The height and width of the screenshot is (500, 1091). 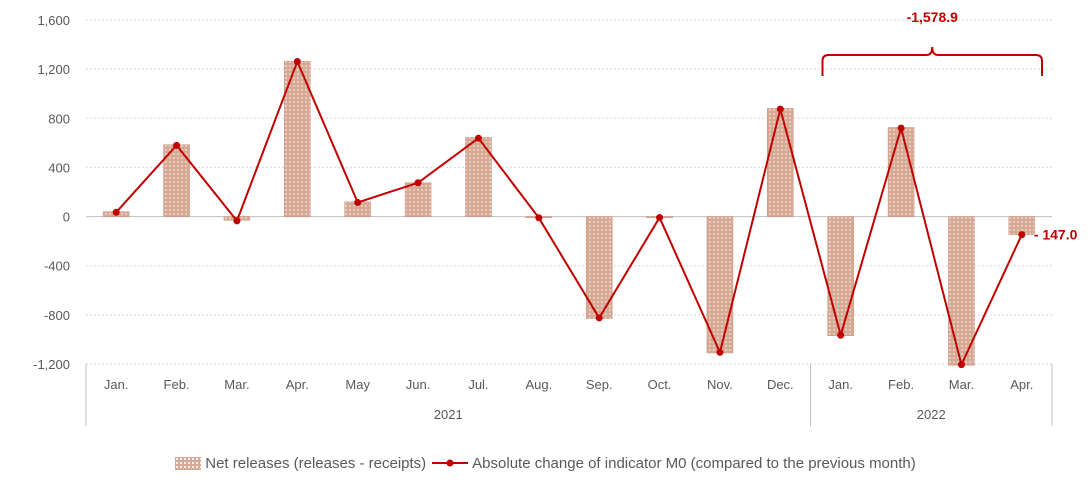 What do you see at coordinates (478, 384) in the screenshot?
I see `x-tick-label: Jul.` at bounding box center [478, 384].